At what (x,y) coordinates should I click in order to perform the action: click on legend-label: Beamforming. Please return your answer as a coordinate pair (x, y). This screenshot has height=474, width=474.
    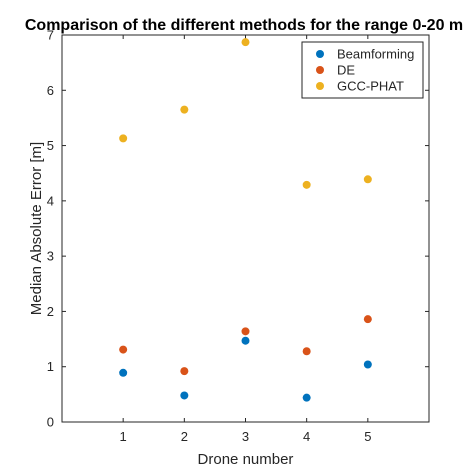
    Looking at the image, I should click on (375, 54).